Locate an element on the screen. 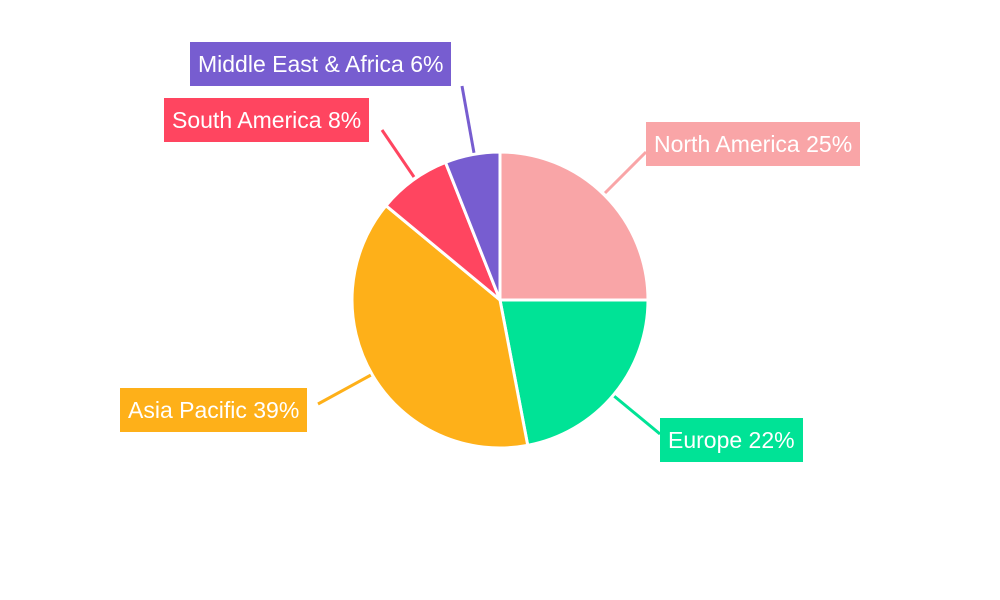 This screenshot has width=1000, height=600. pie-slice-middle-east-africa is located at coordinates (472, 225).